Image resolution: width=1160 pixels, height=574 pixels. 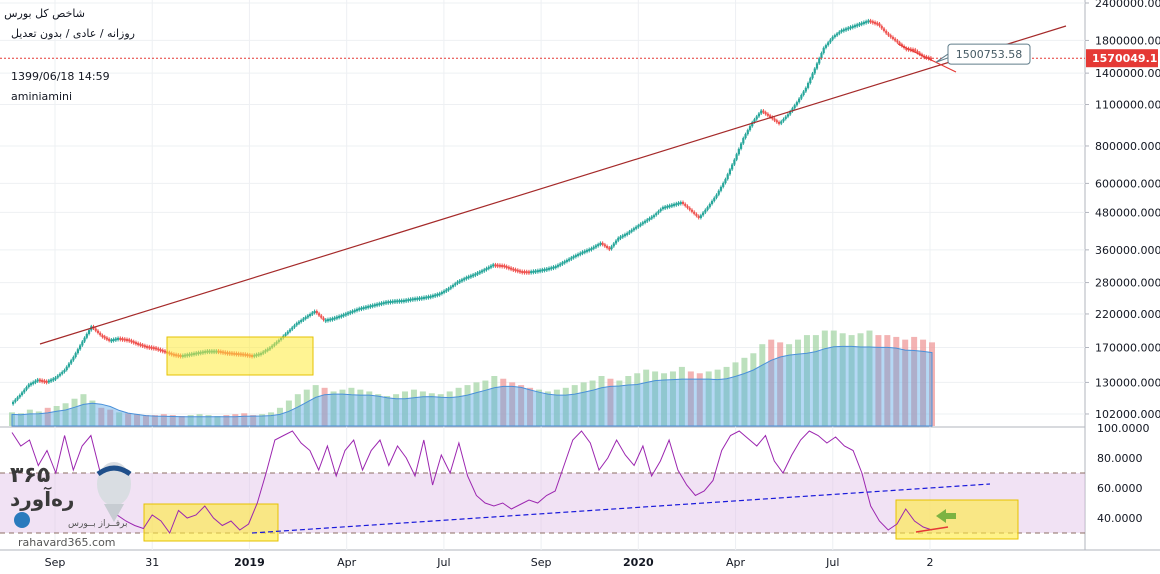 What do you see at coordinates (946, 516) in the screenshot?
I see `rsi-arrow-marker` at bounding box center [946, 516].